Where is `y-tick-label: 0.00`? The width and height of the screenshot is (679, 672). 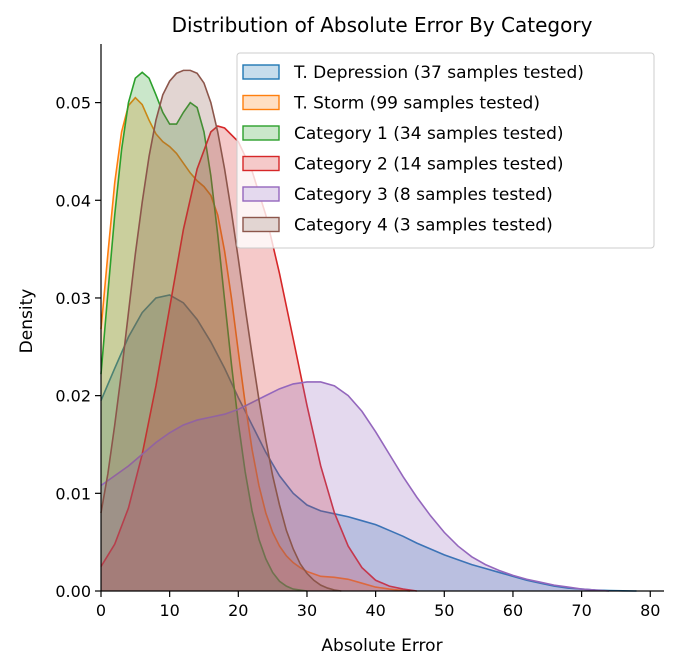 y-tick-label: 0.00 is located at coordinates (73, 591).